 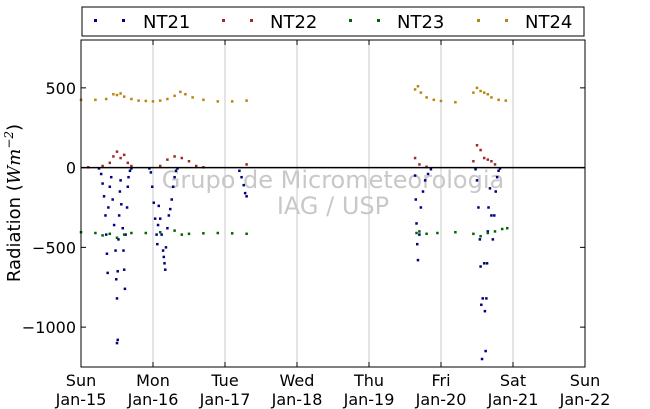 What do you see at coordinates (440, 380) in the screenshot?
I see `x-tick-day-5: Fri` at bounding box center [440, 380].